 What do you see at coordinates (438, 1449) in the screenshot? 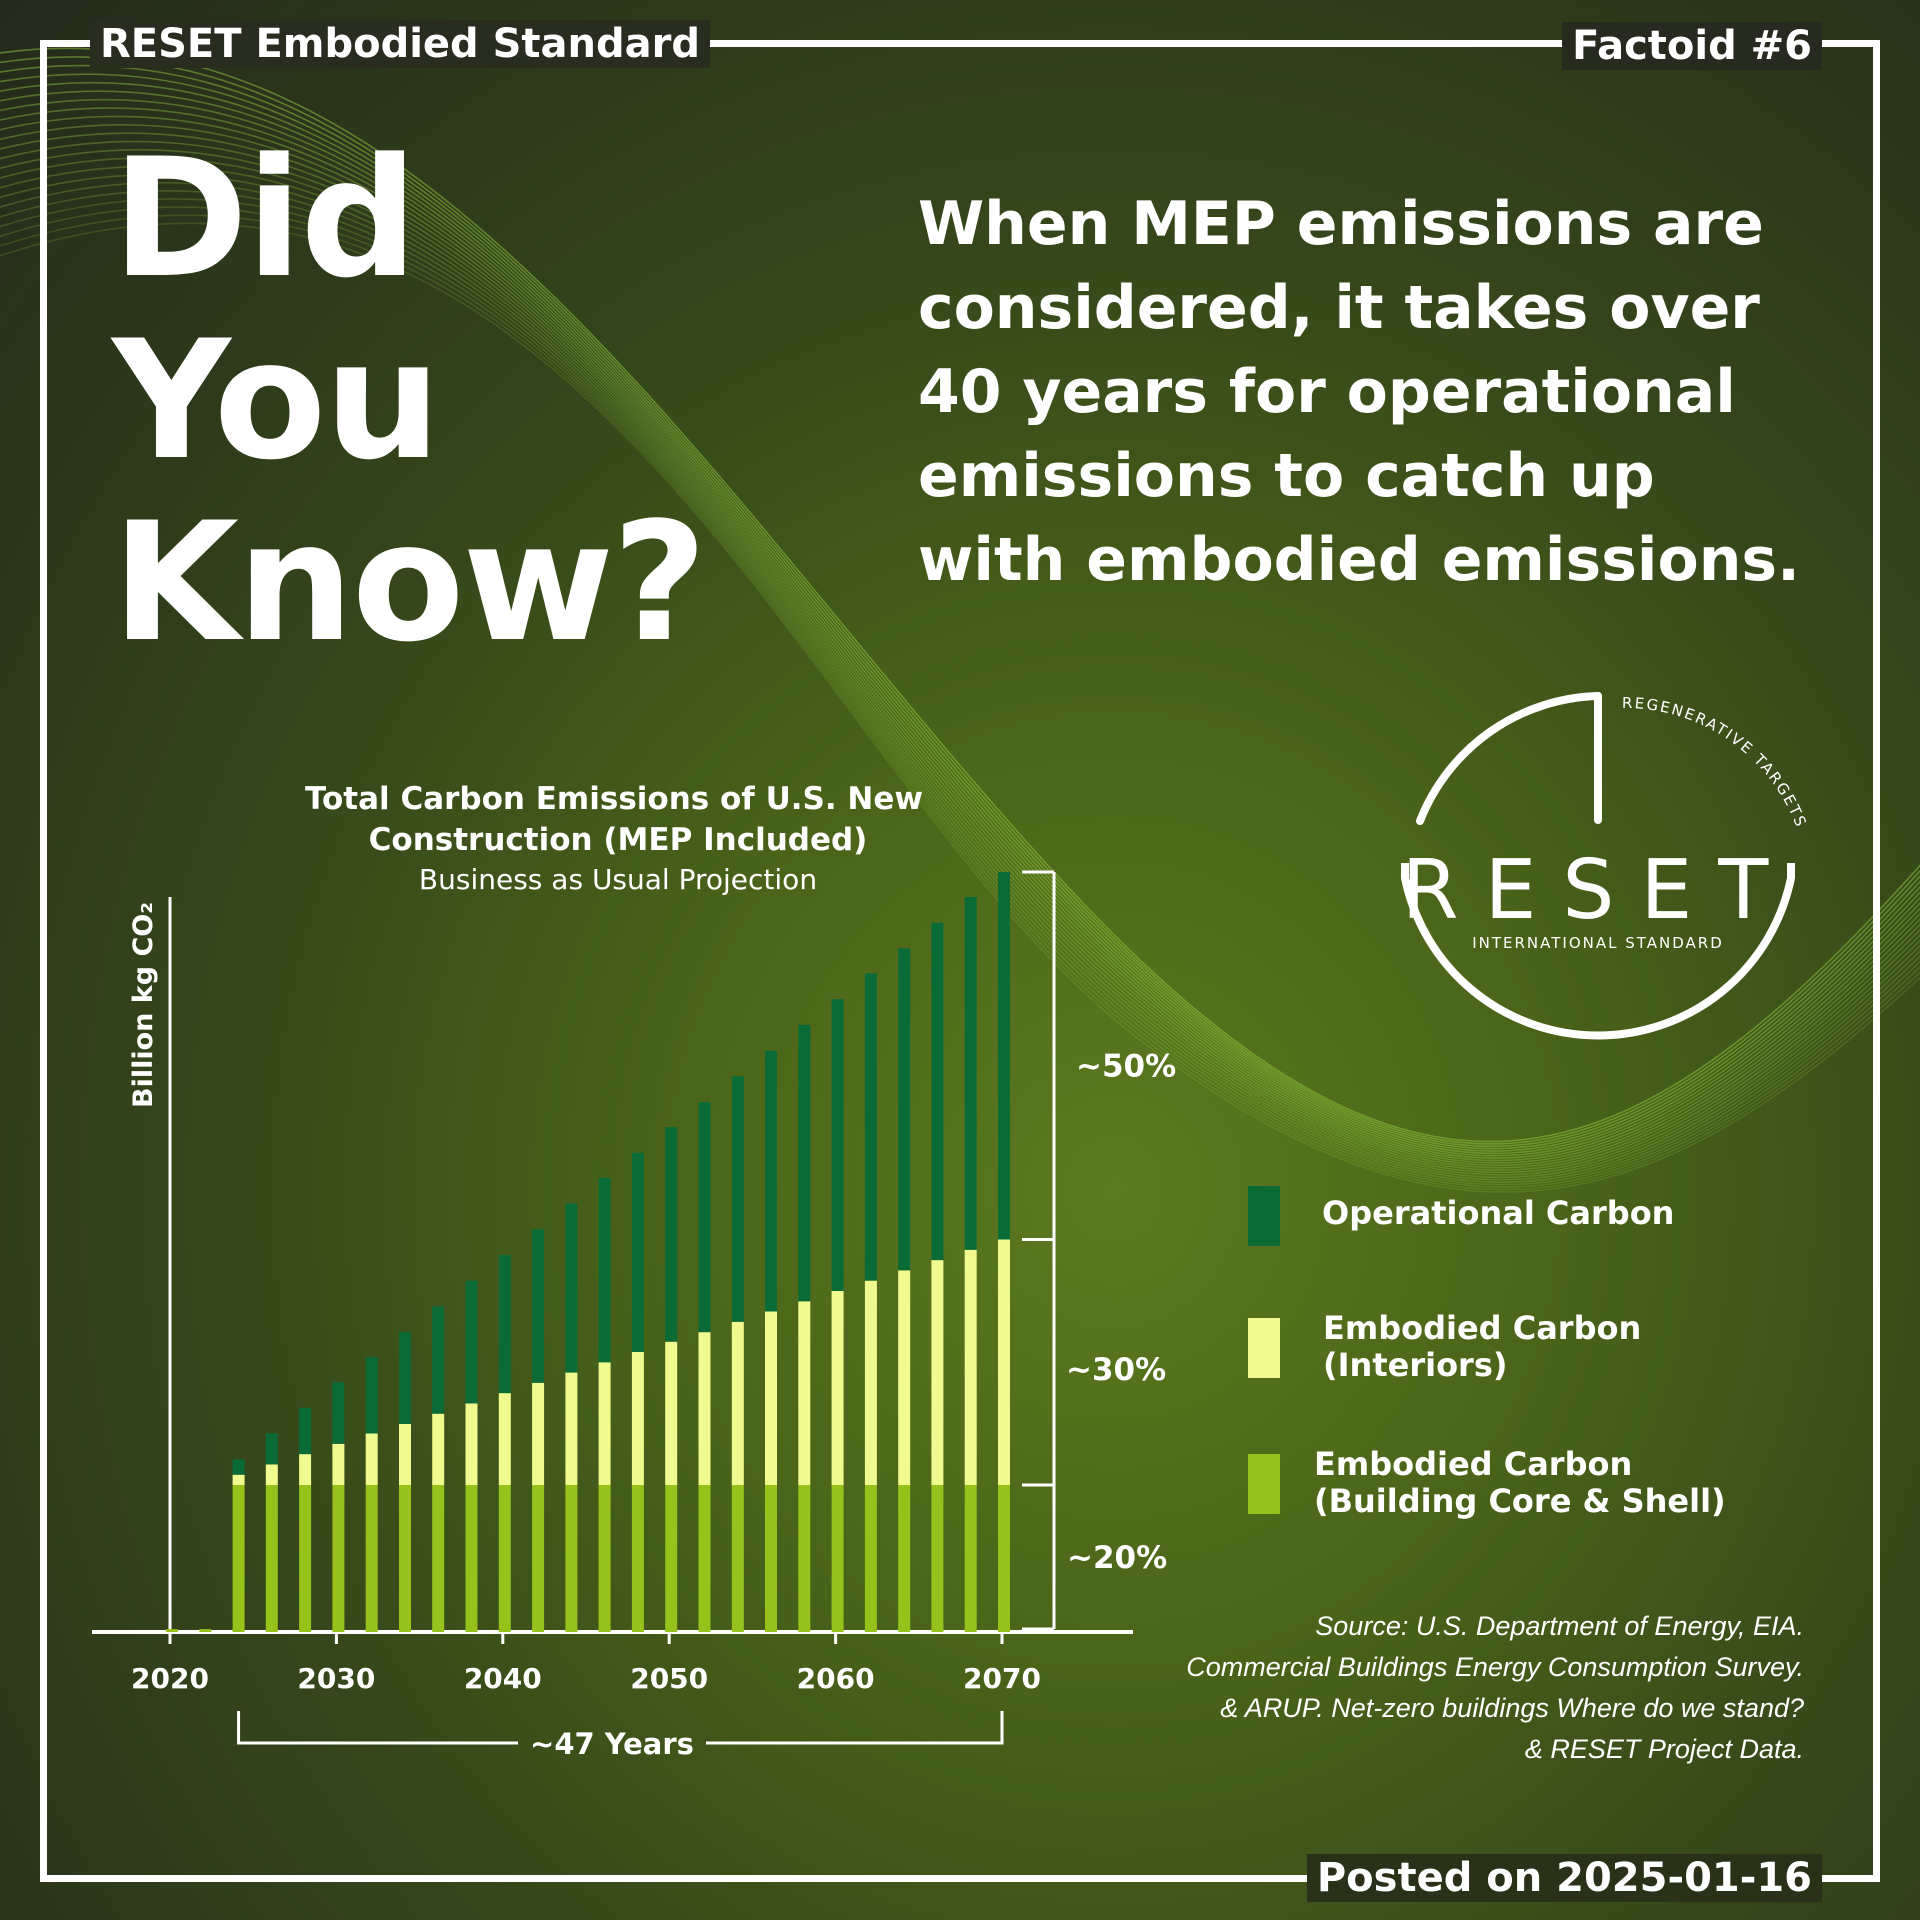
I see `bar-interiors-2036` at bounding box center [438, 1449].